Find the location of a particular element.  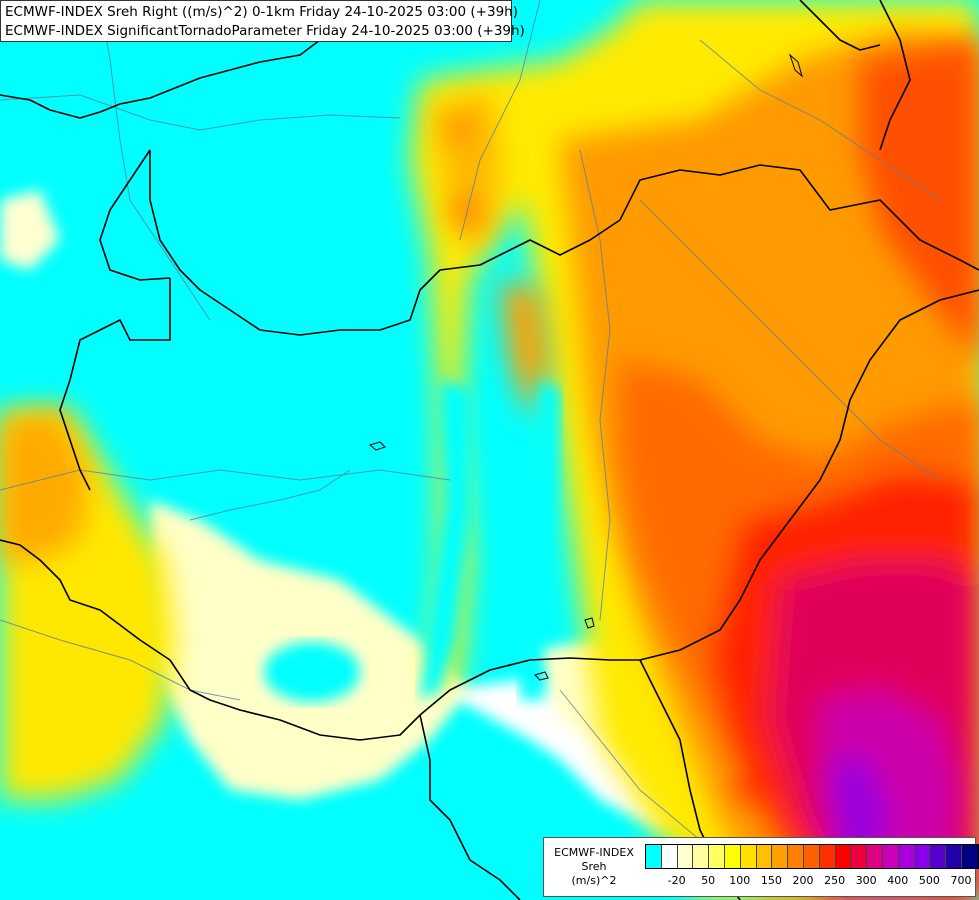

legend-ticks: -20 50 100 150 200 250 300 400 500 700 is located at coordinates (810, 882).